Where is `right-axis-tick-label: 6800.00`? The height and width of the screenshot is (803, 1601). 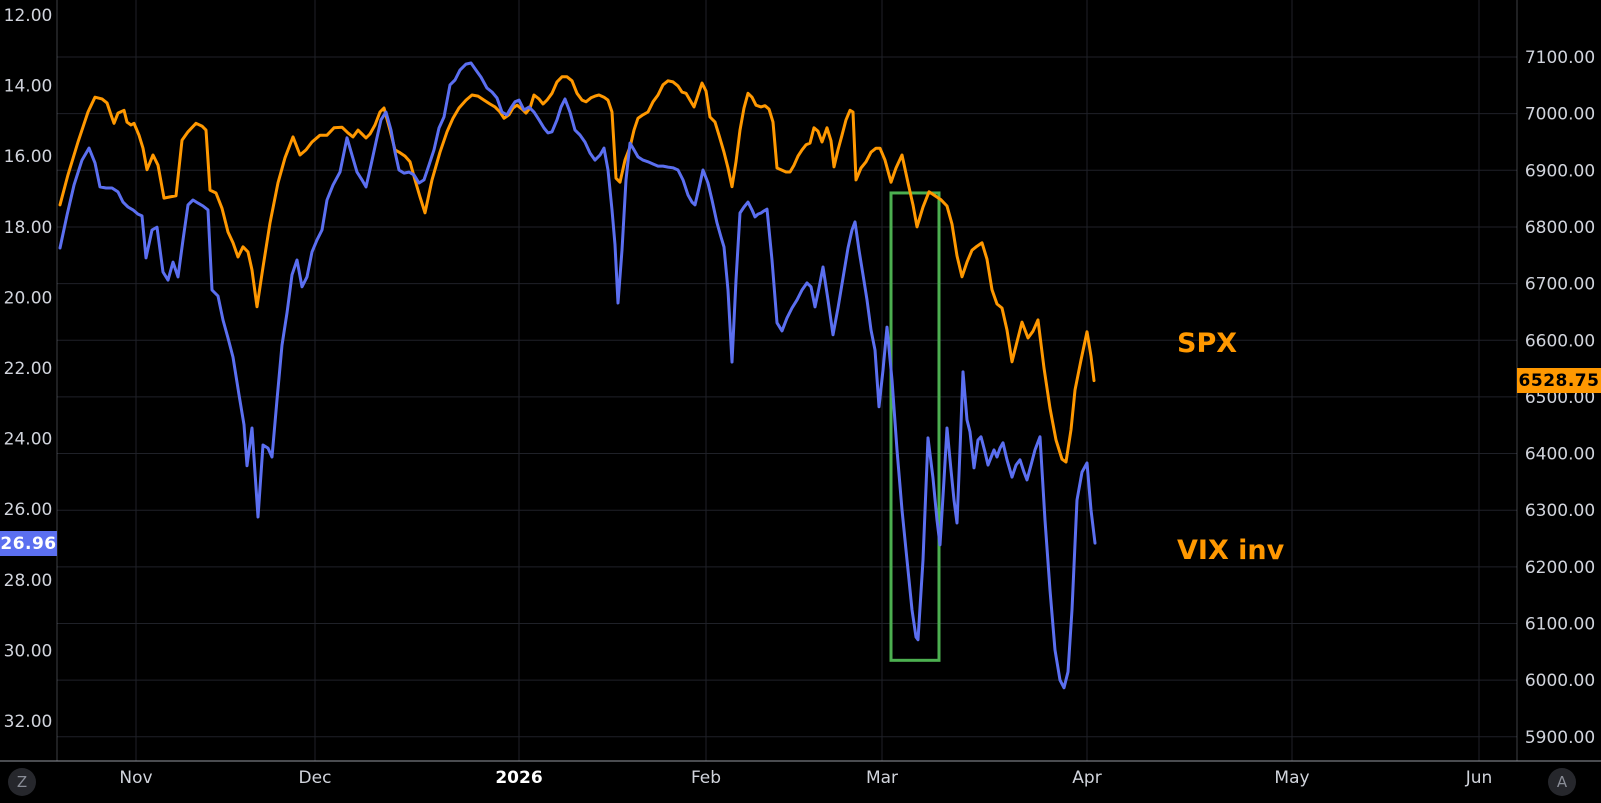
right-axis-tick-label: 6800.00 is located at coordinates (1560, 228).